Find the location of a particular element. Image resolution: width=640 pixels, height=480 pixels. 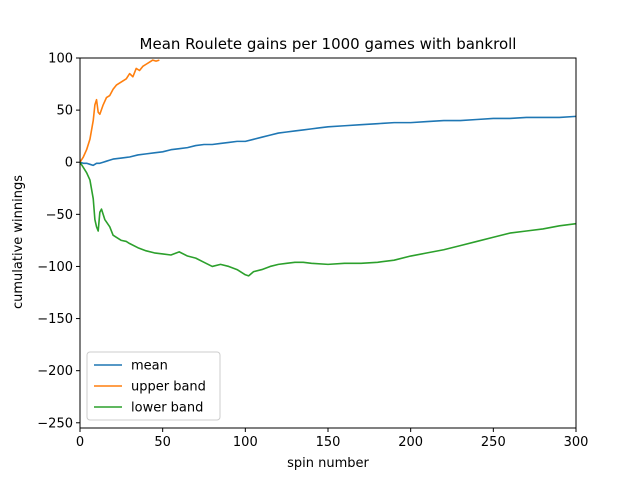

x-tick-label: 100 is located at coordinates (245, 442).